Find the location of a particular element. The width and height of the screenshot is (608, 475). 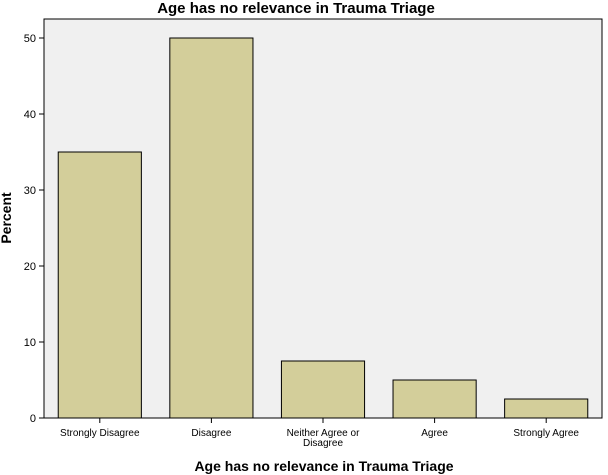

y-tick-label: 10 is located at coordinates (30, 343).